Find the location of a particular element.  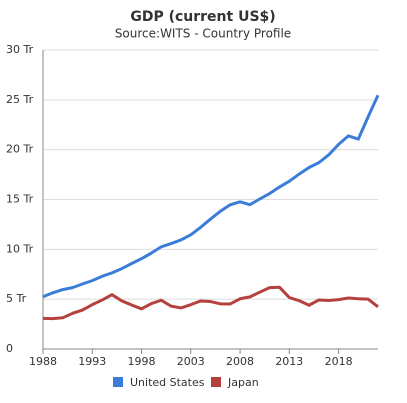

y-tick-label: 0 is located at coordinates (9, 348).